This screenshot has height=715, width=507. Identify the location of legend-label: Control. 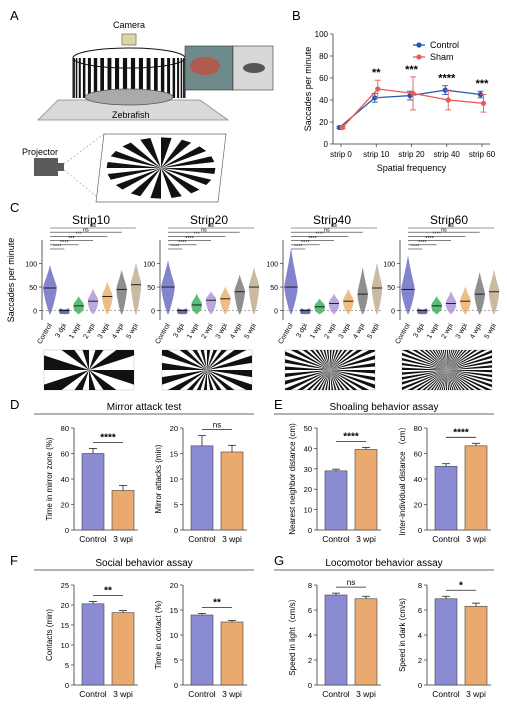
(444, 45).